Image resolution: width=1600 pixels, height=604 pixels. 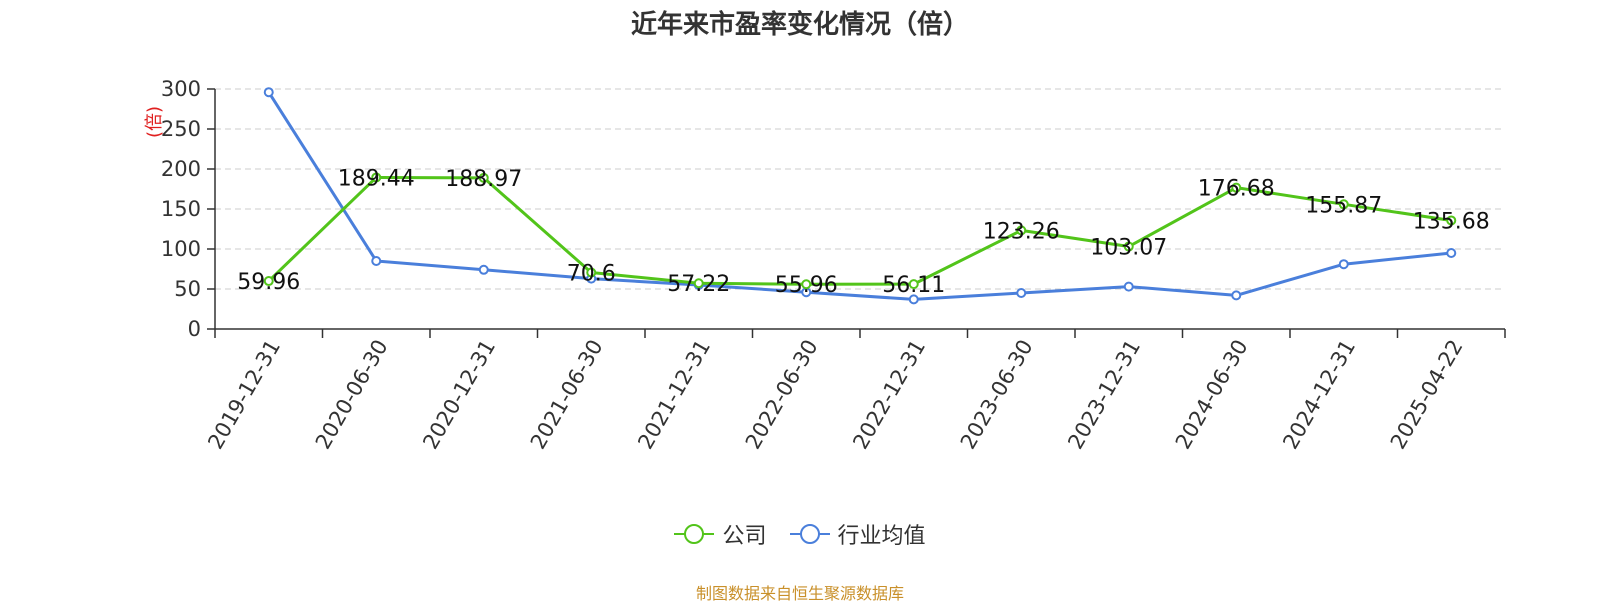 I want to click on data-label: 56.11, so click(x=913, y=285).